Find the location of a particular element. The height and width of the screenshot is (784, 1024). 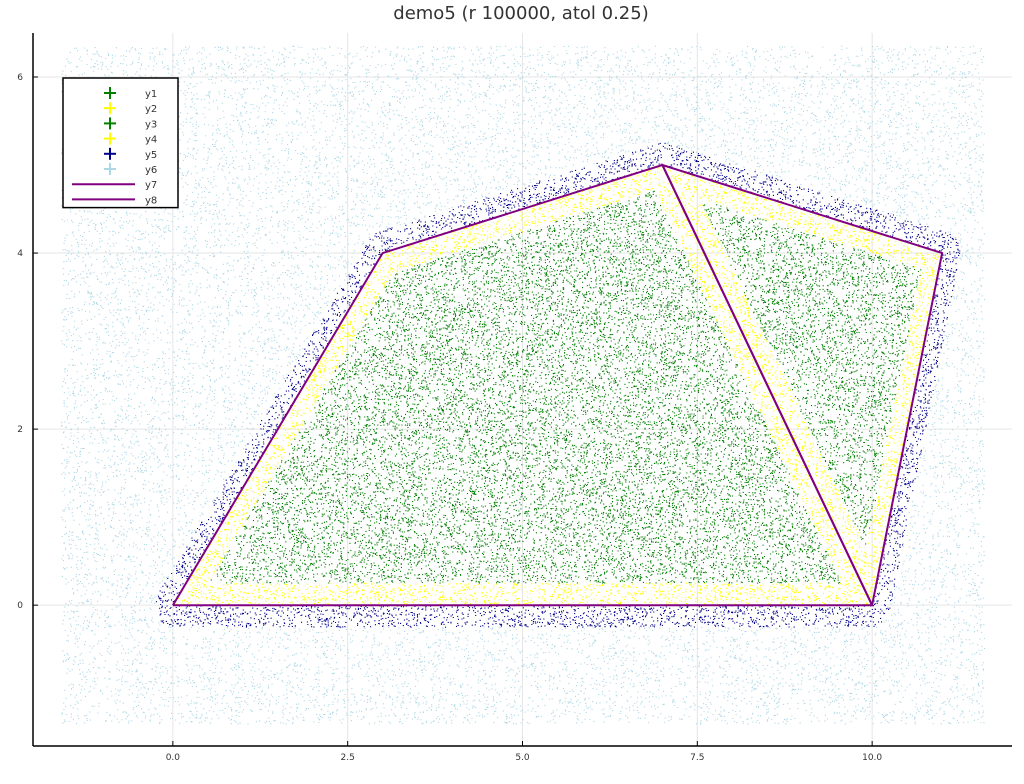

legend-label: y7 is located at coordinates (151, 185).